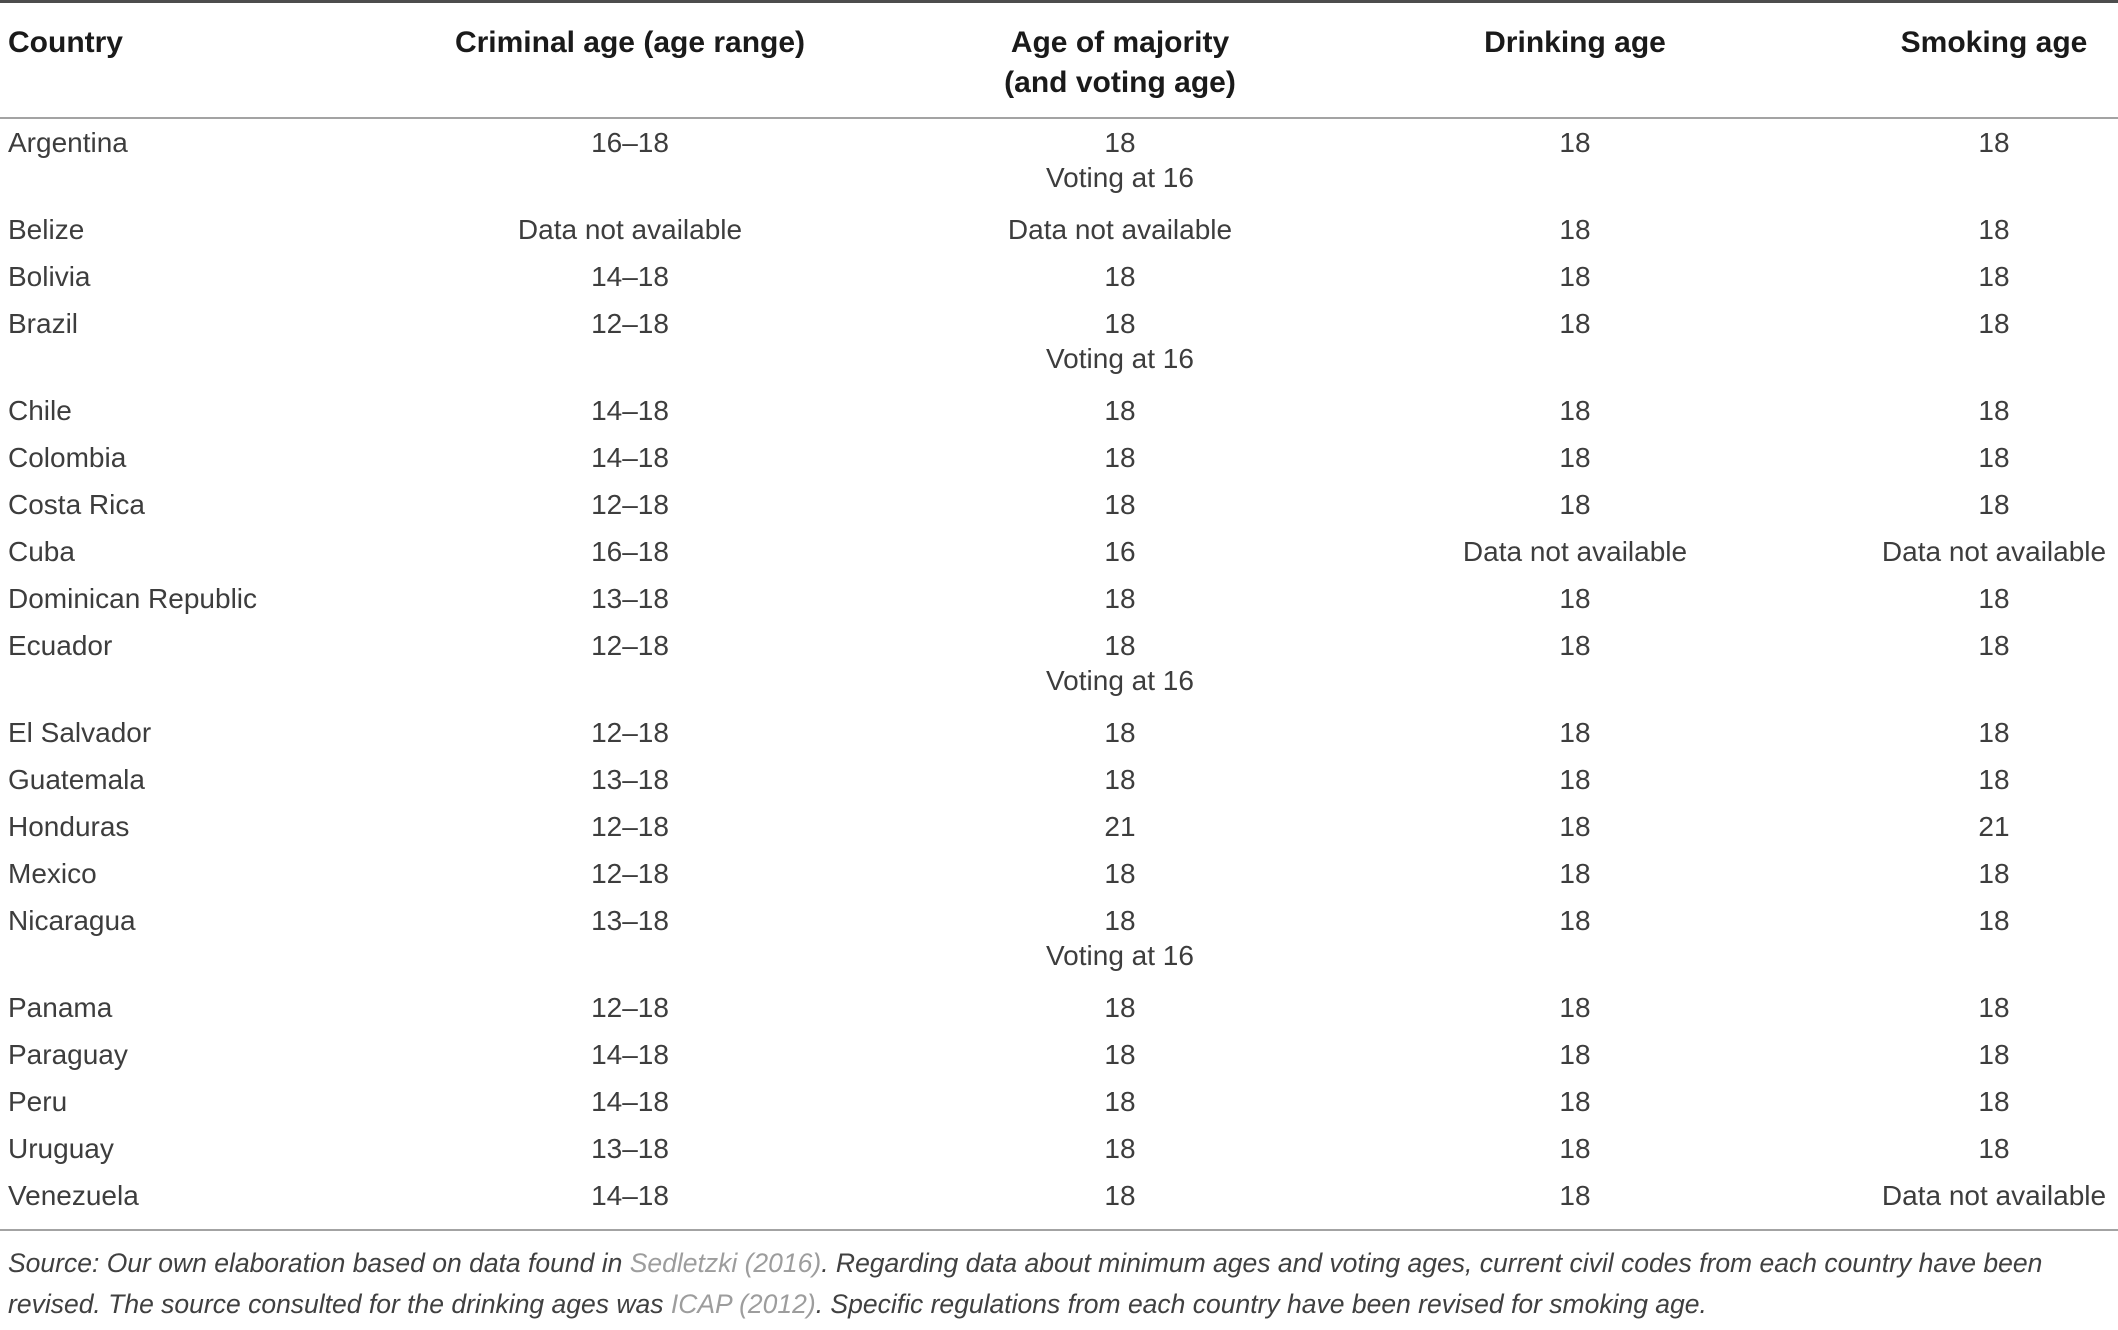 This screenshot has width=2118, height=1330. Describe the element at coordinates (1059, 1148) in the screenshot. I see `table-row: Uruguay 13–18 18 18 18` at that location.